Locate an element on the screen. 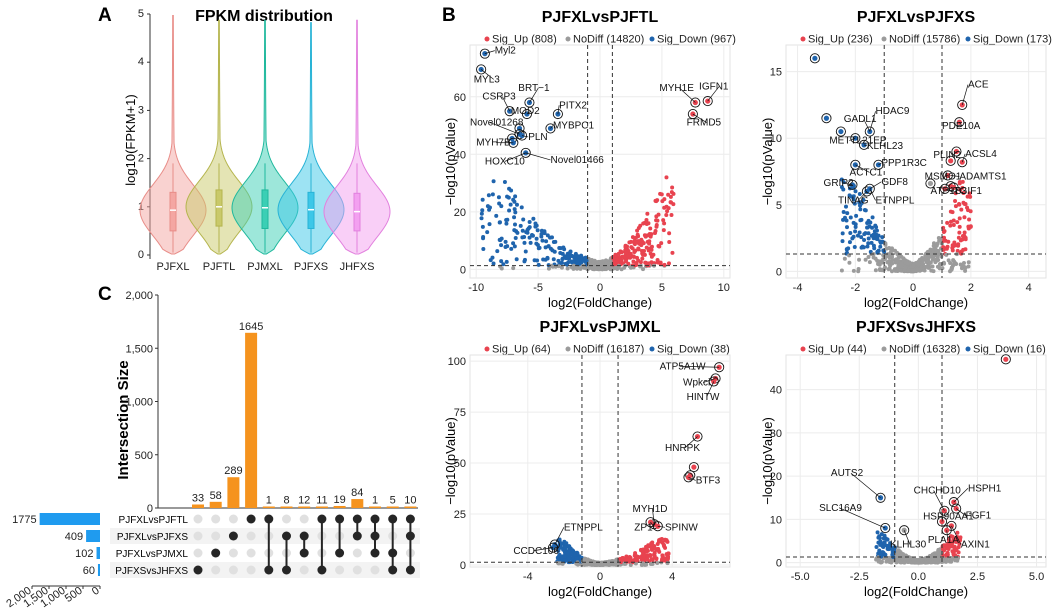  violin-shape is located at coordinates (357, 137).